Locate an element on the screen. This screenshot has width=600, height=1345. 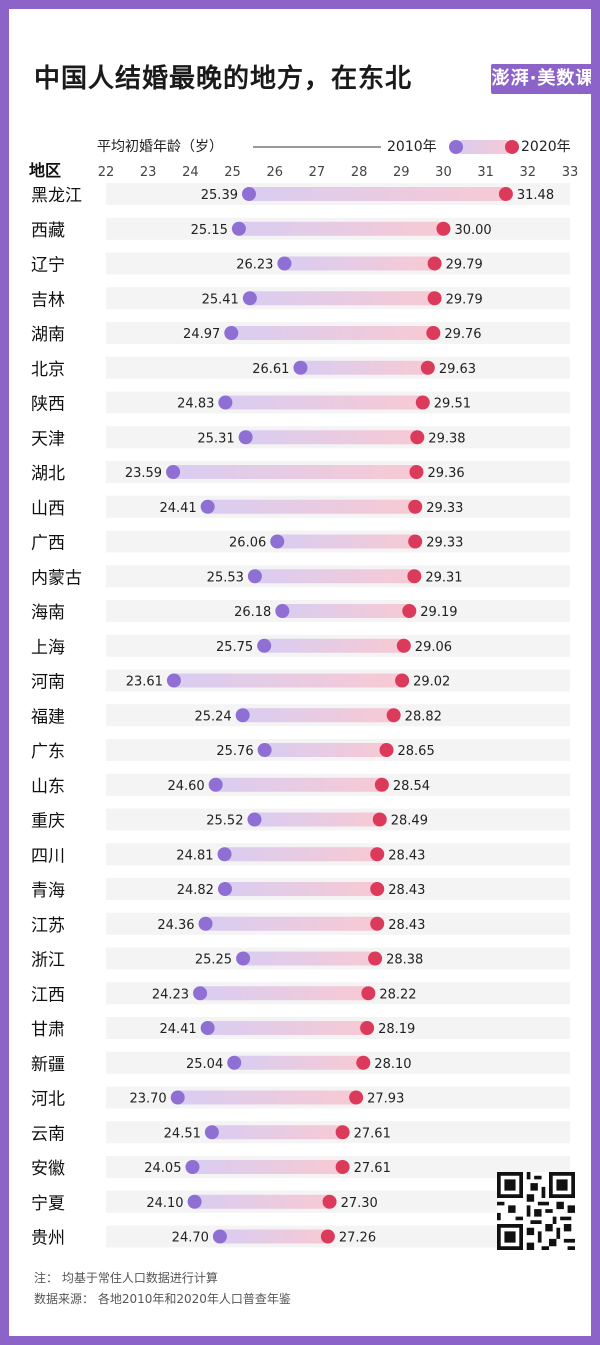
category-label: 河南 is located at coordinates (48, 683).